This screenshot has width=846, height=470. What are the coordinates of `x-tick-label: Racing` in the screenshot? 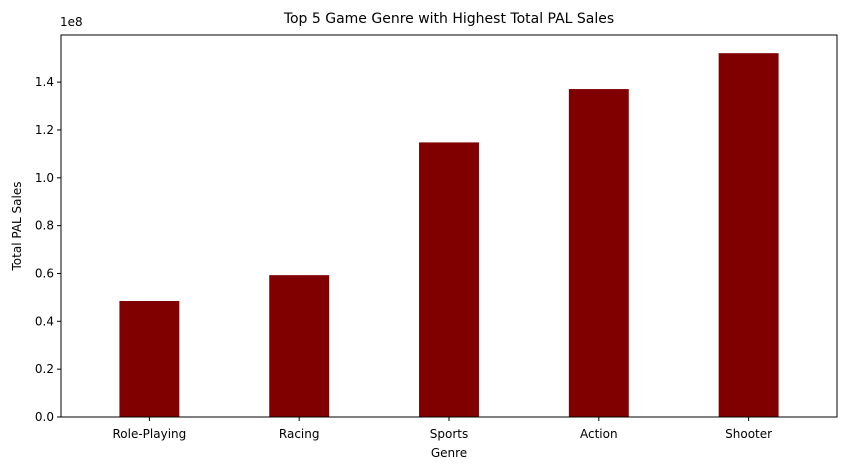 It's located at (299, 434).